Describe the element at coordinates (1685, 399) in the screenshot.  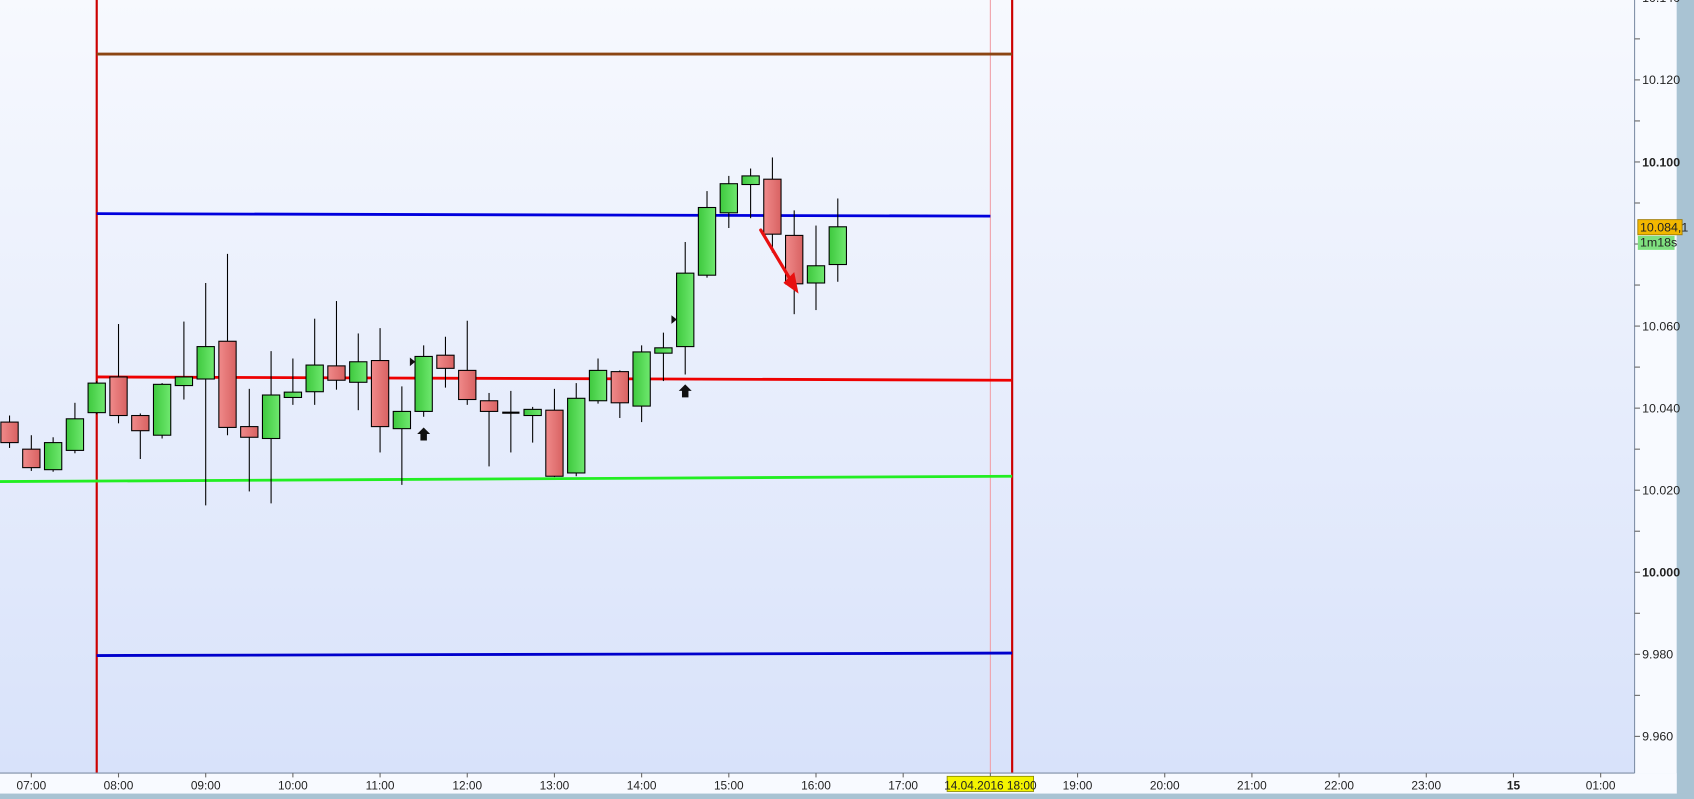
I see `right-frame-strip` at that location.